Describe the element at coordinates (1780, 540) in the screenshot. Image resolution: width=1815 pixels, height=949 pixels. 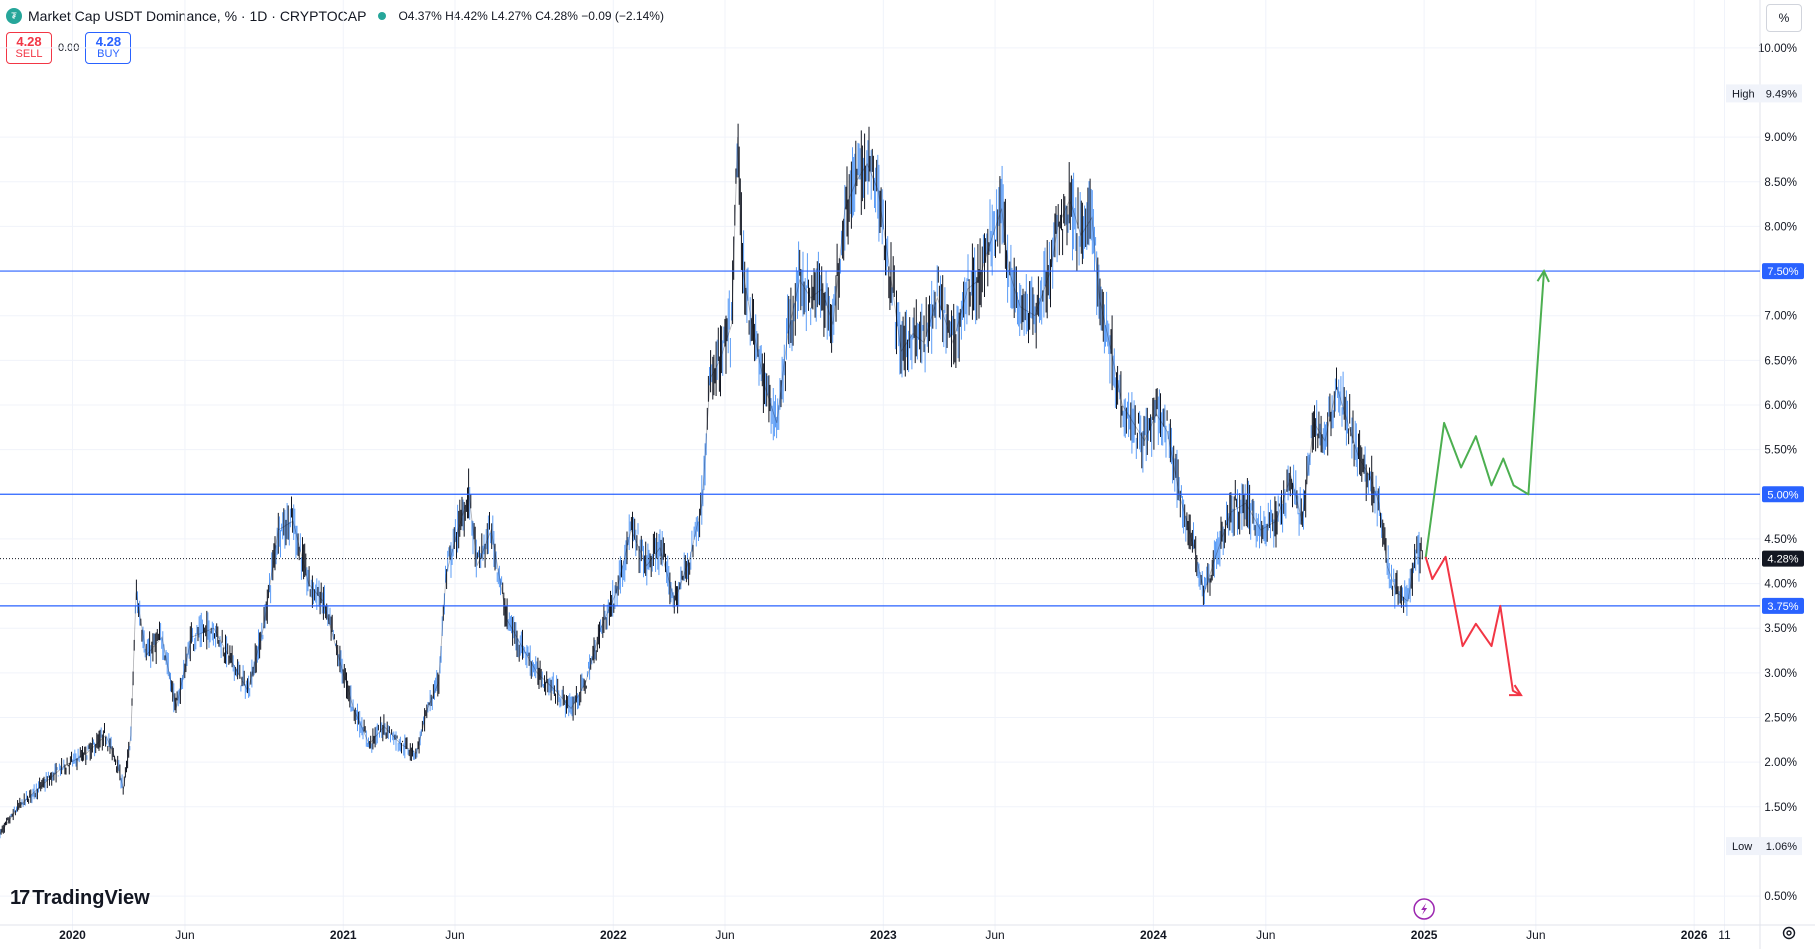
I see `y-tick-label: 4.50%` at that location.